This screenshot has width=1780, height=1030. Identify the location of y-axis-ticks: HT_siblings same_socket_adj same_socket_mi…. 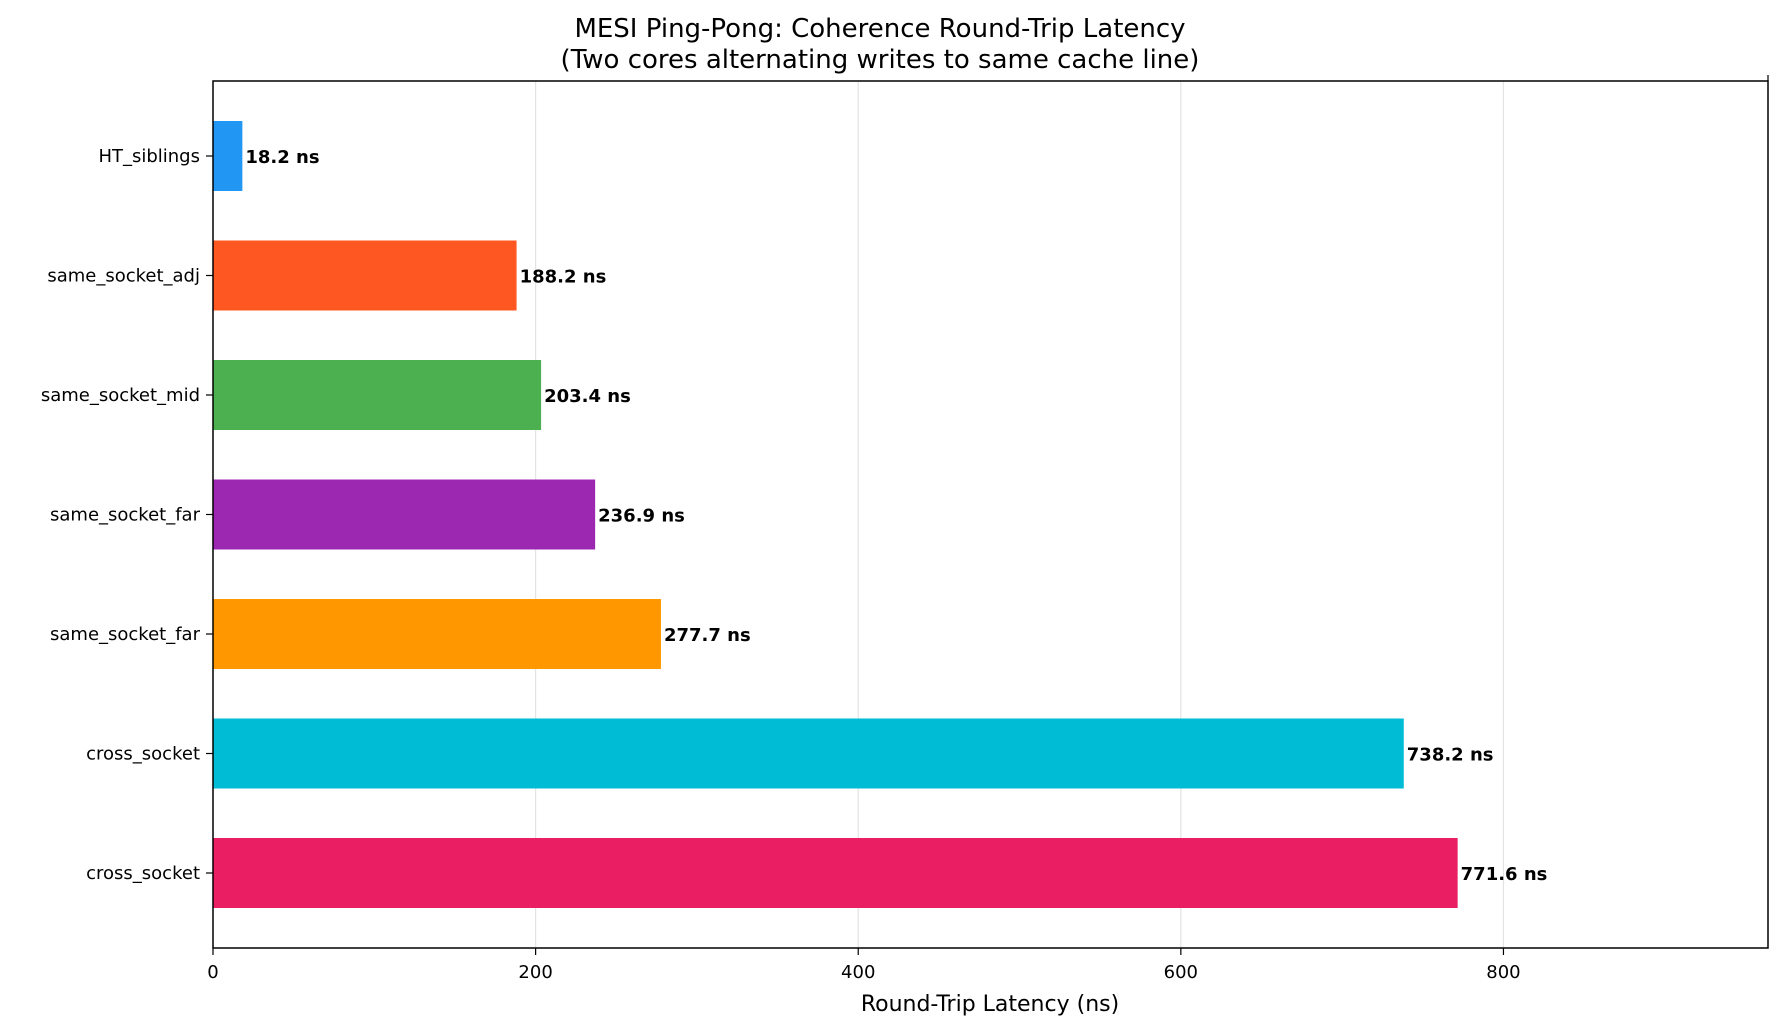
(127, 515).